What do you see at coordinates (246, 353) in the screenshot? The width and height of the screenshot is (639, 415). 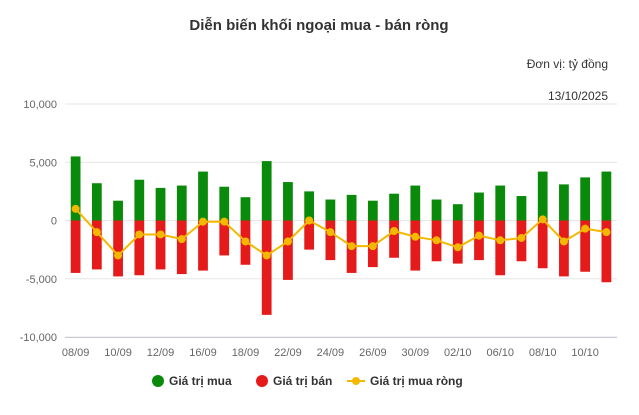 I see `x-tick-label: 18/09` at bounding box center [246, 353].